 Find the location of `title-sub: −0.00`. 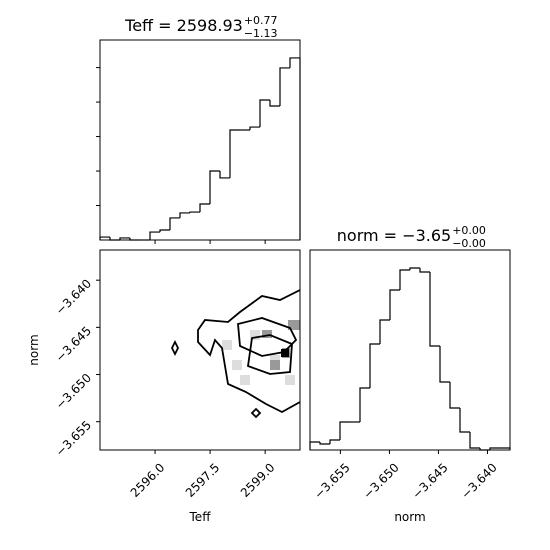

title-sub: −0.00 is located at coordinates (469, 243).